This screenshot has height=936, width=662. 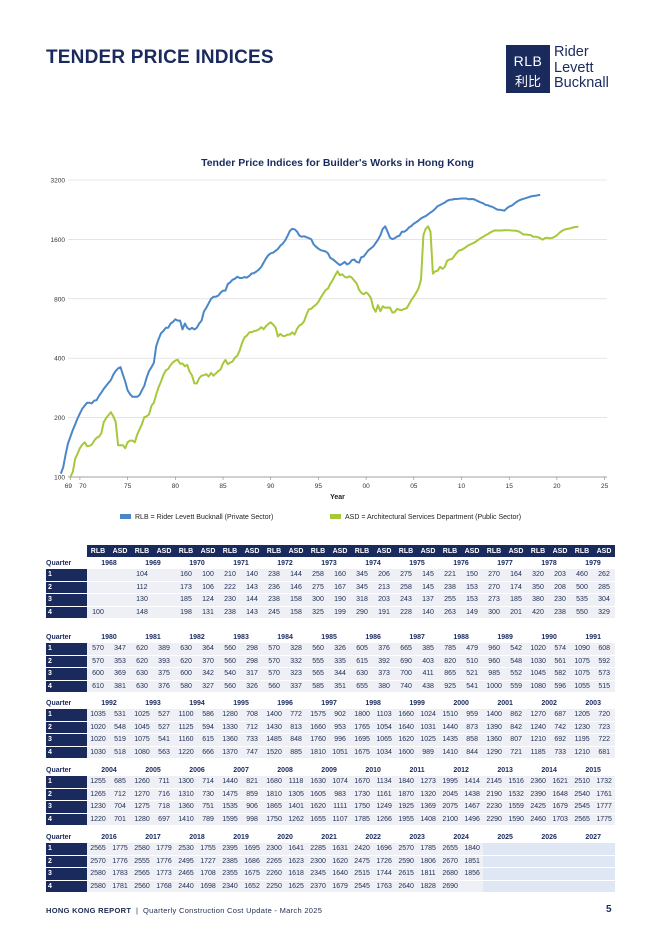 I want to click on index-cell: 2670, so click(x=450, y=861).